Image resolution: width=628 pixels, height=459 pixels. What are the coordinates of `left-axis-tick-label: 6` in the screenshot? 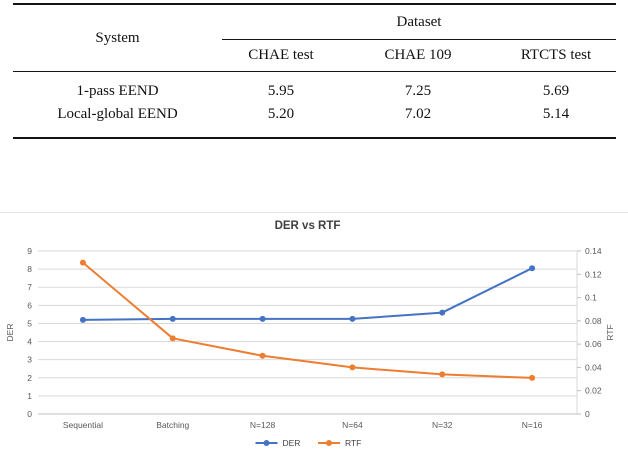 It's located at (29, 305).